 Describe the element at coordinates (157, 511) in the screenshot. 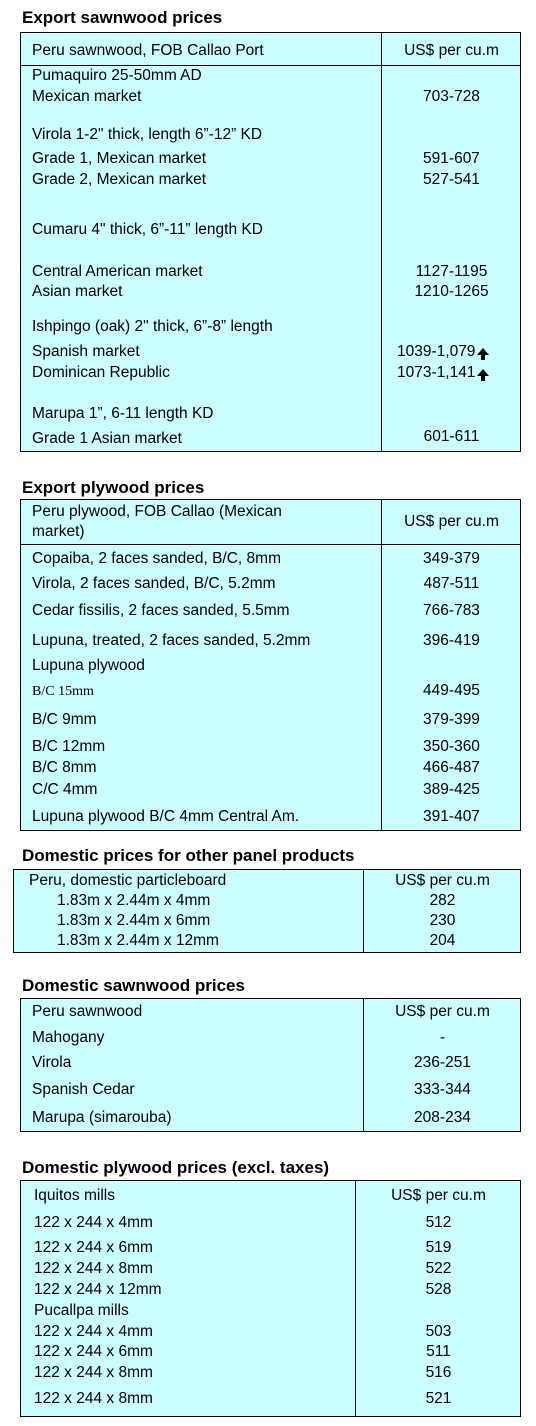

I see `header-label: Peru plywood, FOB Callao (Mexican` at that location.